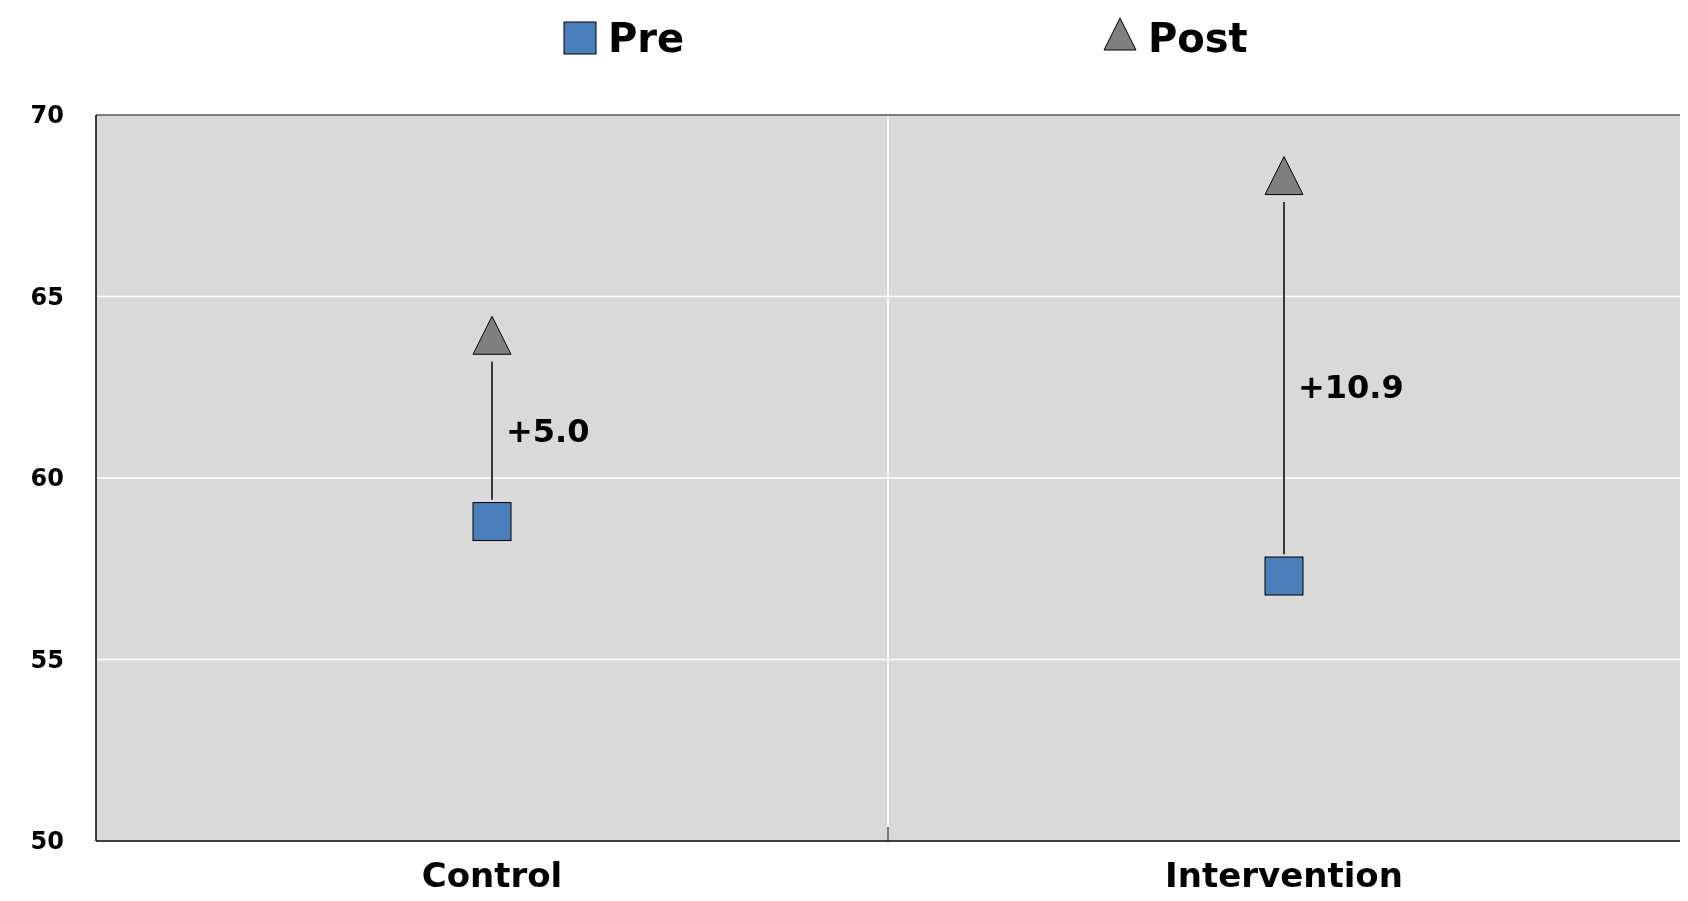  I want to click on y-tick-label: 50, so click(47, 841).